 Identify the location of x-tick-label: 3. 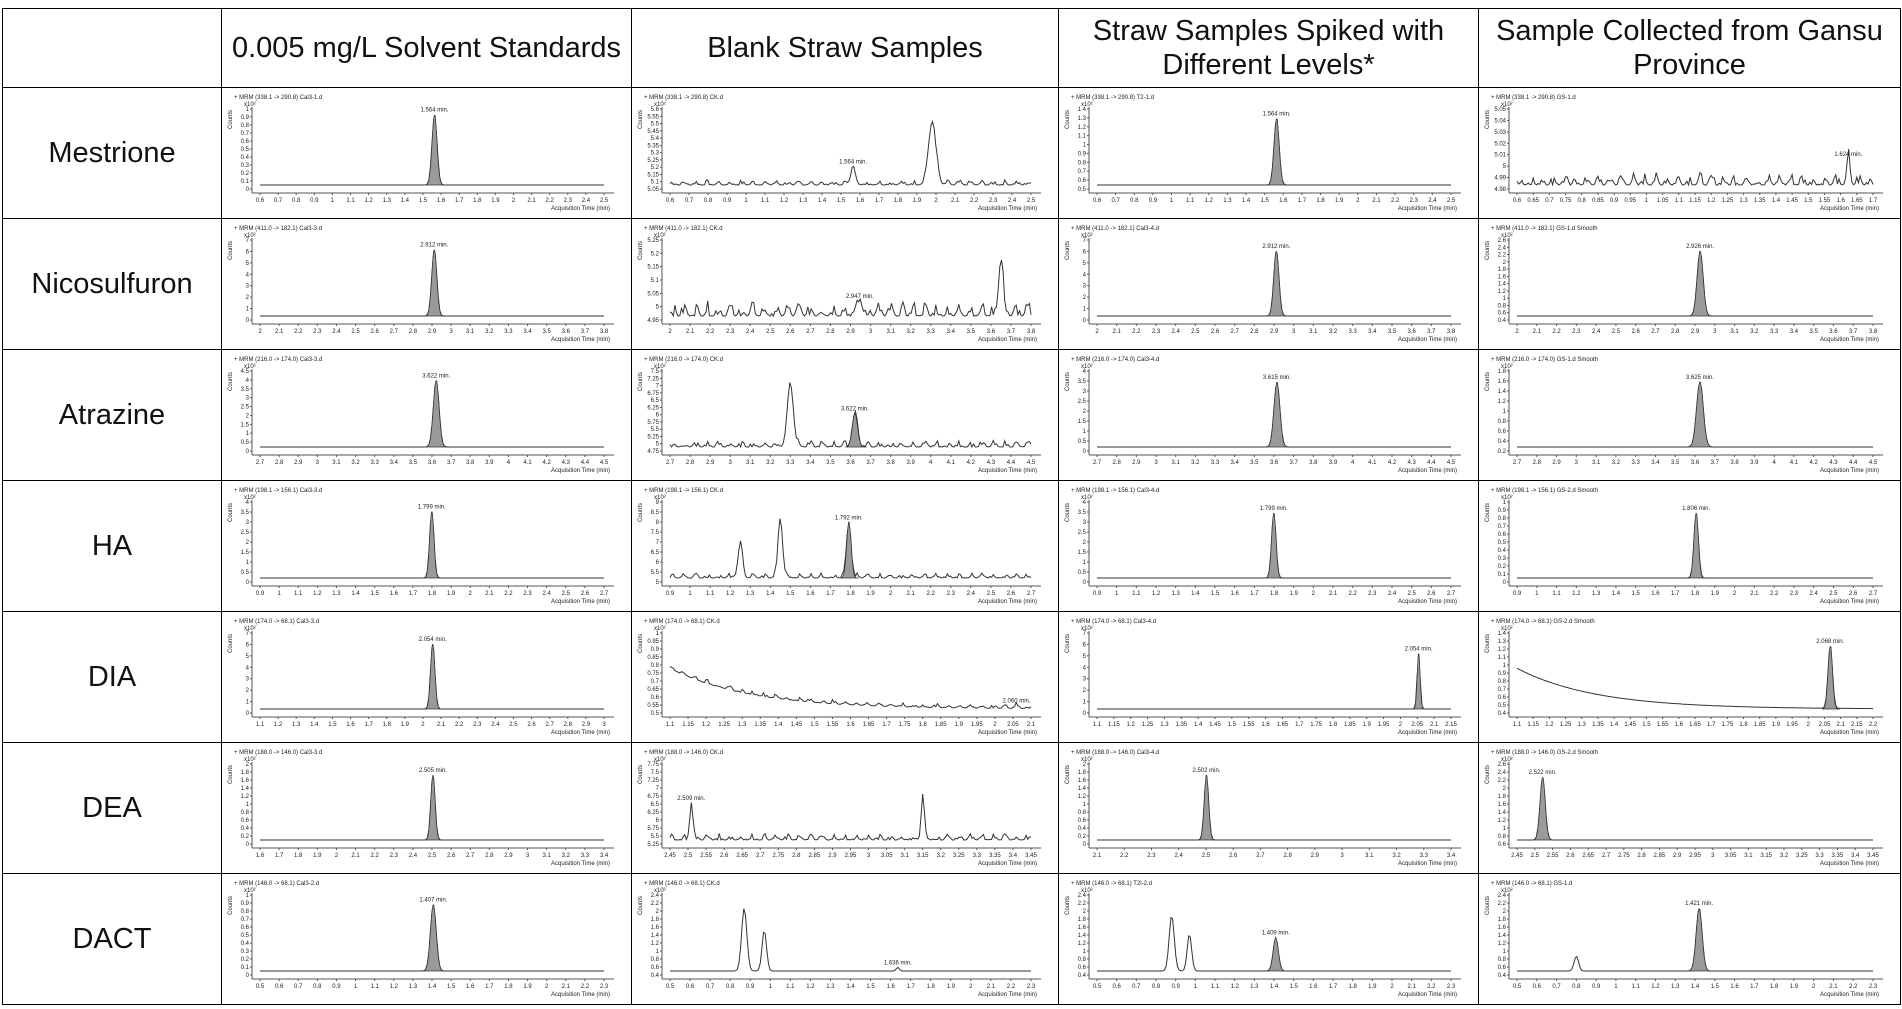
(869, 856).